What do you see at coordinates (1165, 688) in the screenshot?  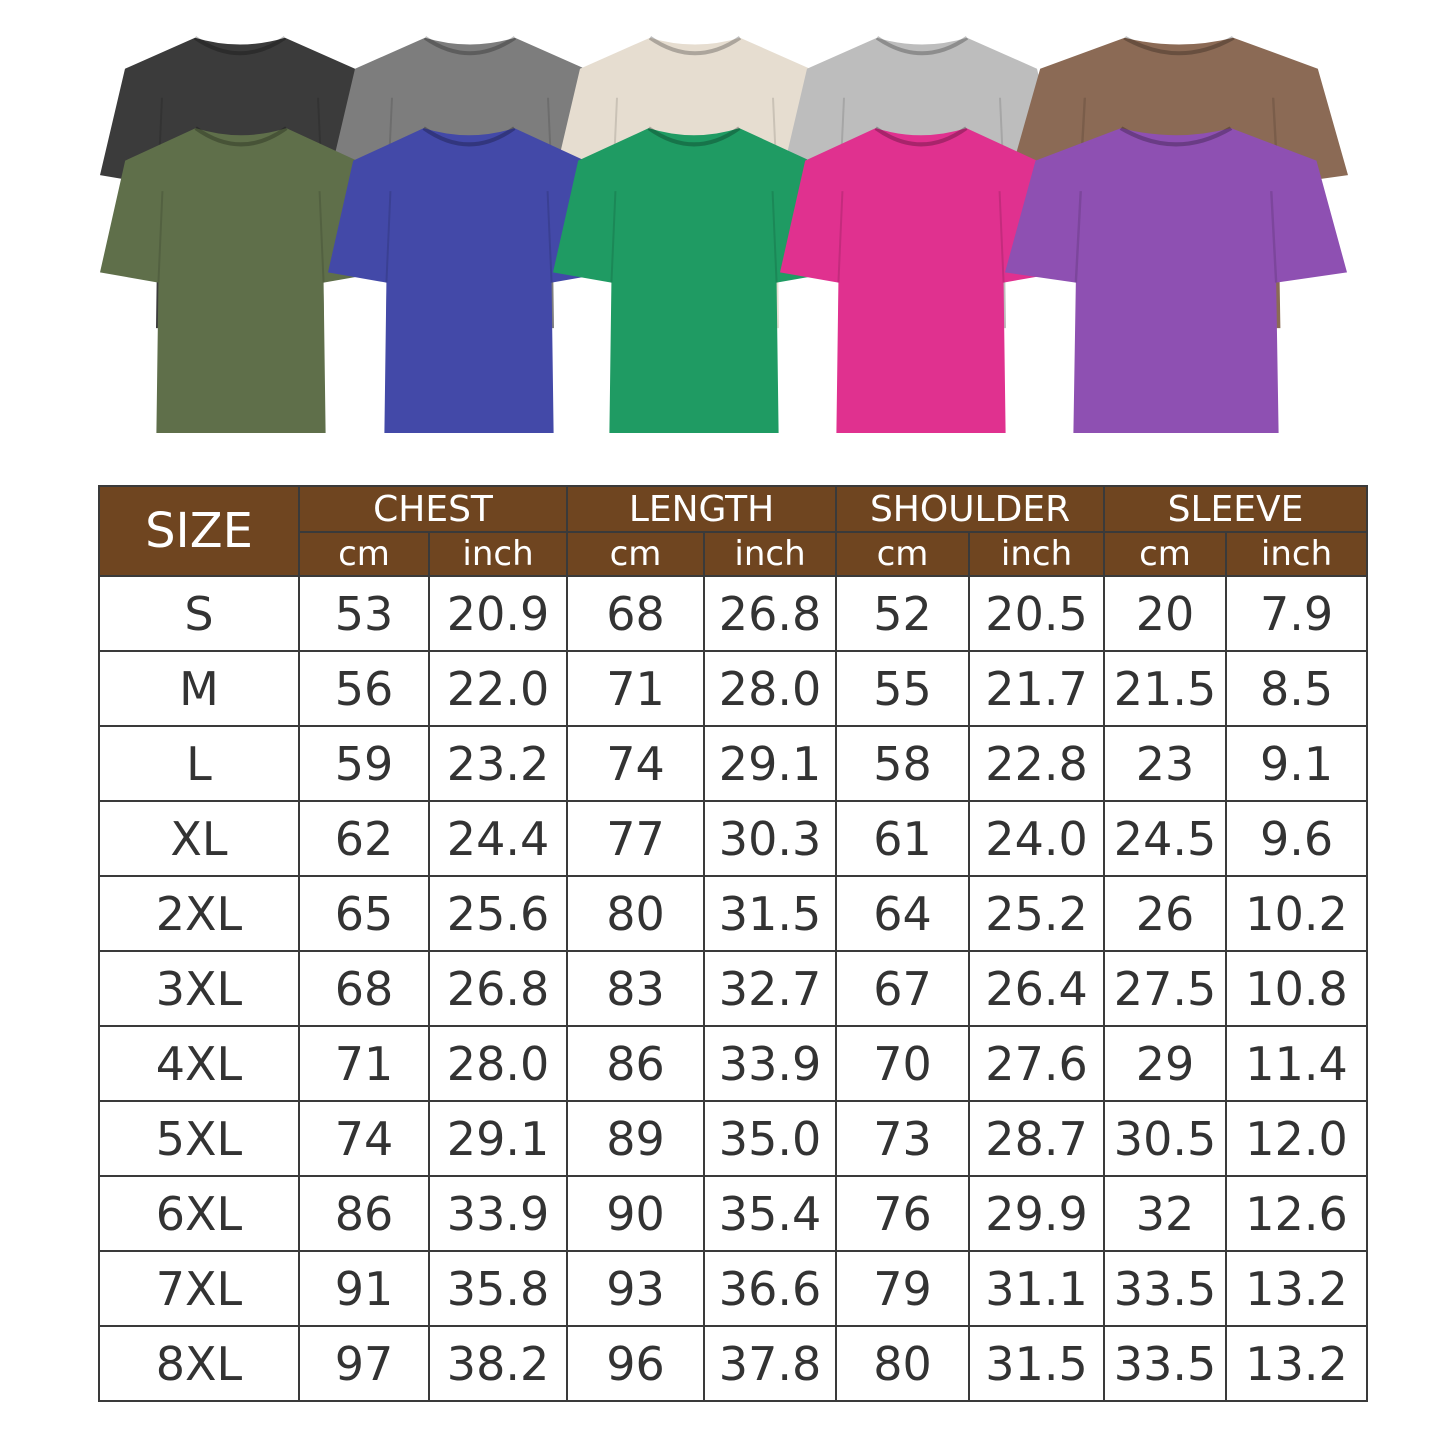 I see `measurement-cell: 21.5` at bounding box center [1165, 688].